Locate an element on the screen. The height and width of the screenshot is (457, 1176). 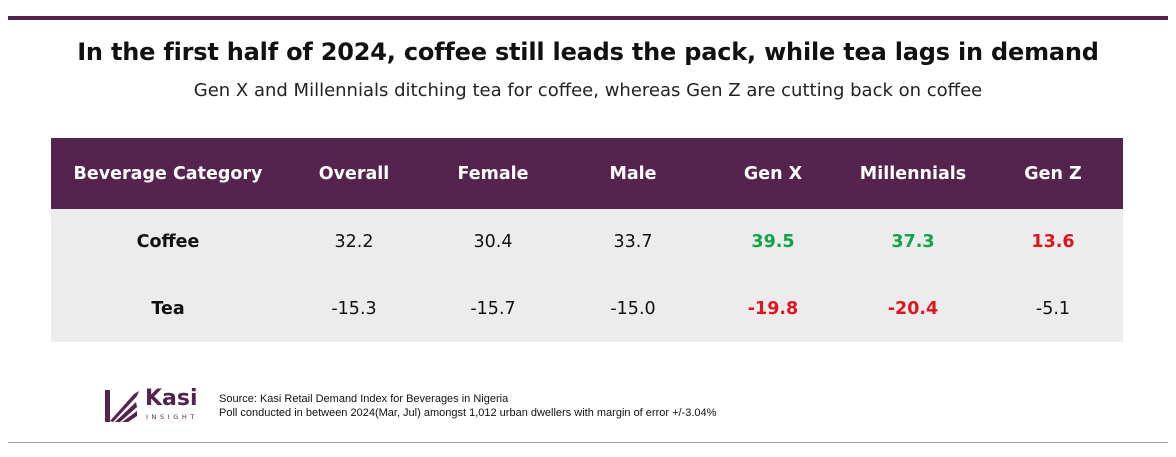
cell-coffee-overall: 32.2 is located at coordinates (354, 242).